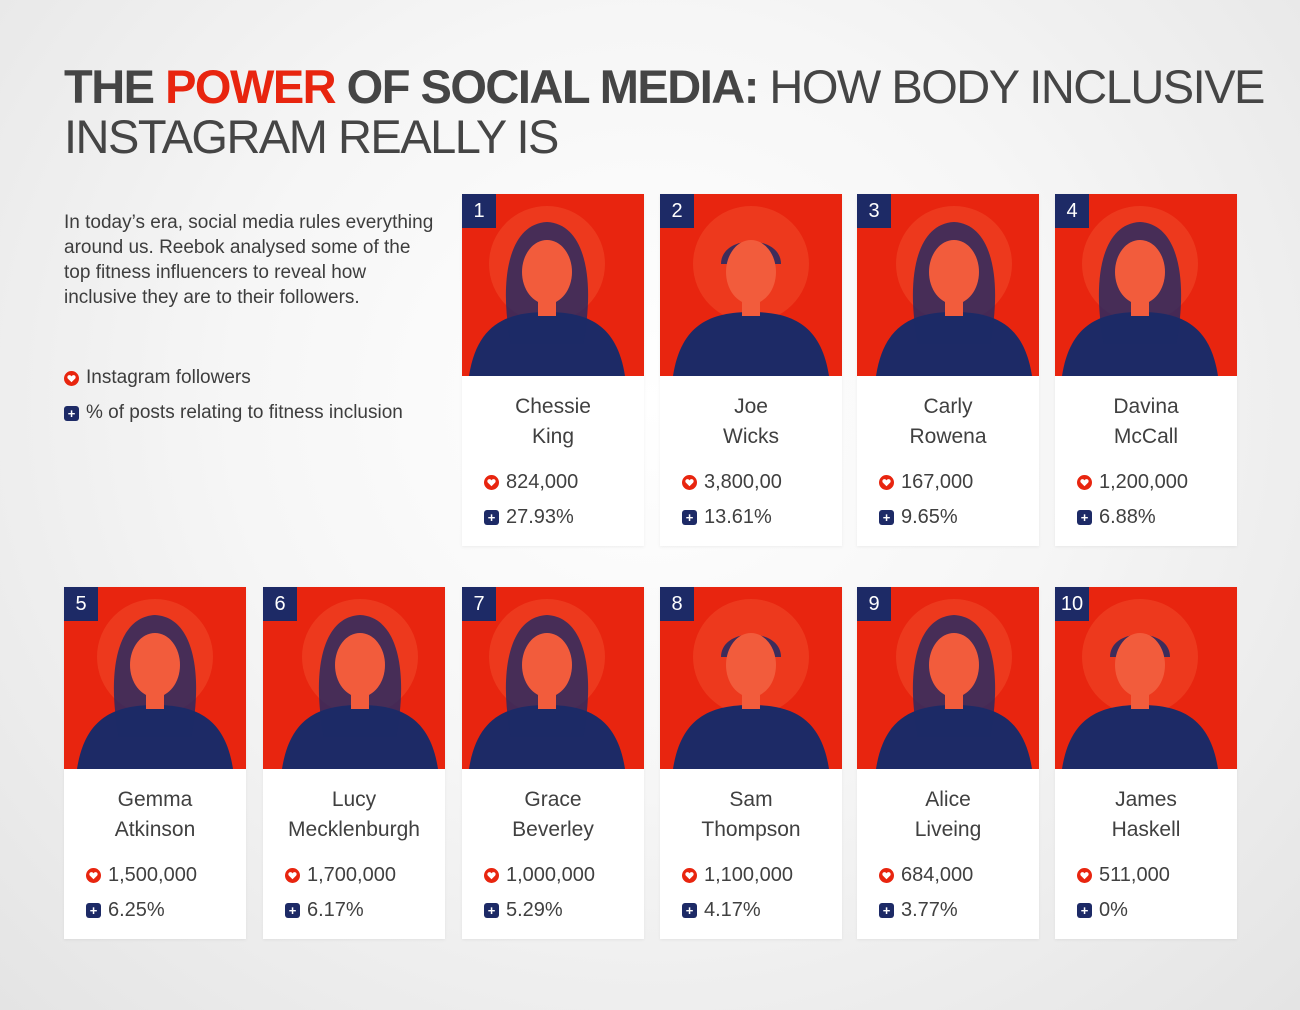 The width and height of the screenshot is (1300, 1010). I want to click on followers-stat: 3,800,00, so click(732, 482).